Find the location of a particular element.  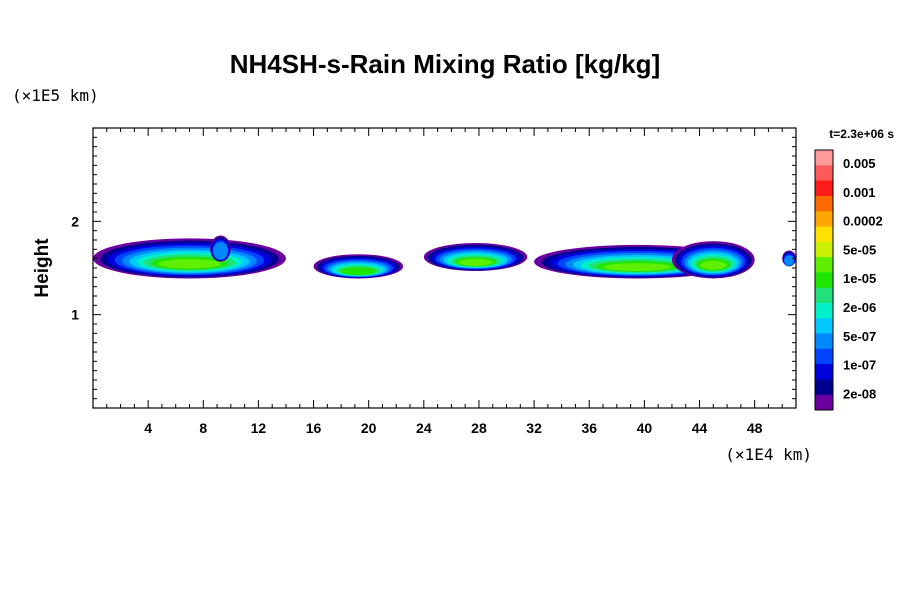

colorbar-label: 0.005 is located at coordinates (859, 163).